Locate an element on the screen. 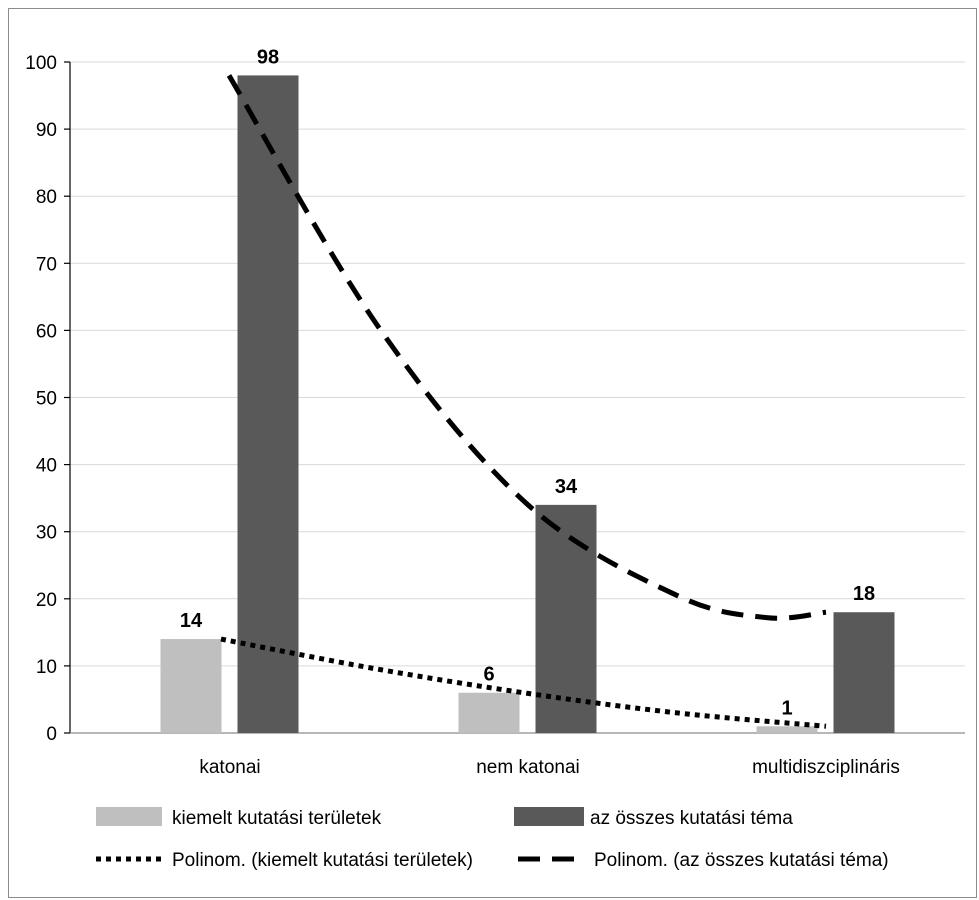 This screenshot has height=900, width=979. y-tick-label-10: 10 is located at coordinates (46, 667).